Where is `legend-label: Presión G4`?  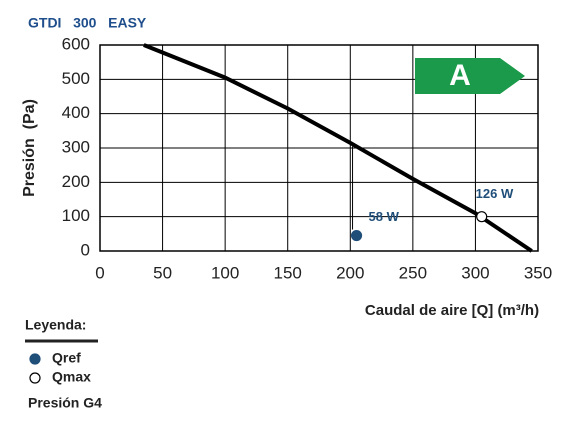 legend-label: Presión G4 is located at coordinates (65, 403).